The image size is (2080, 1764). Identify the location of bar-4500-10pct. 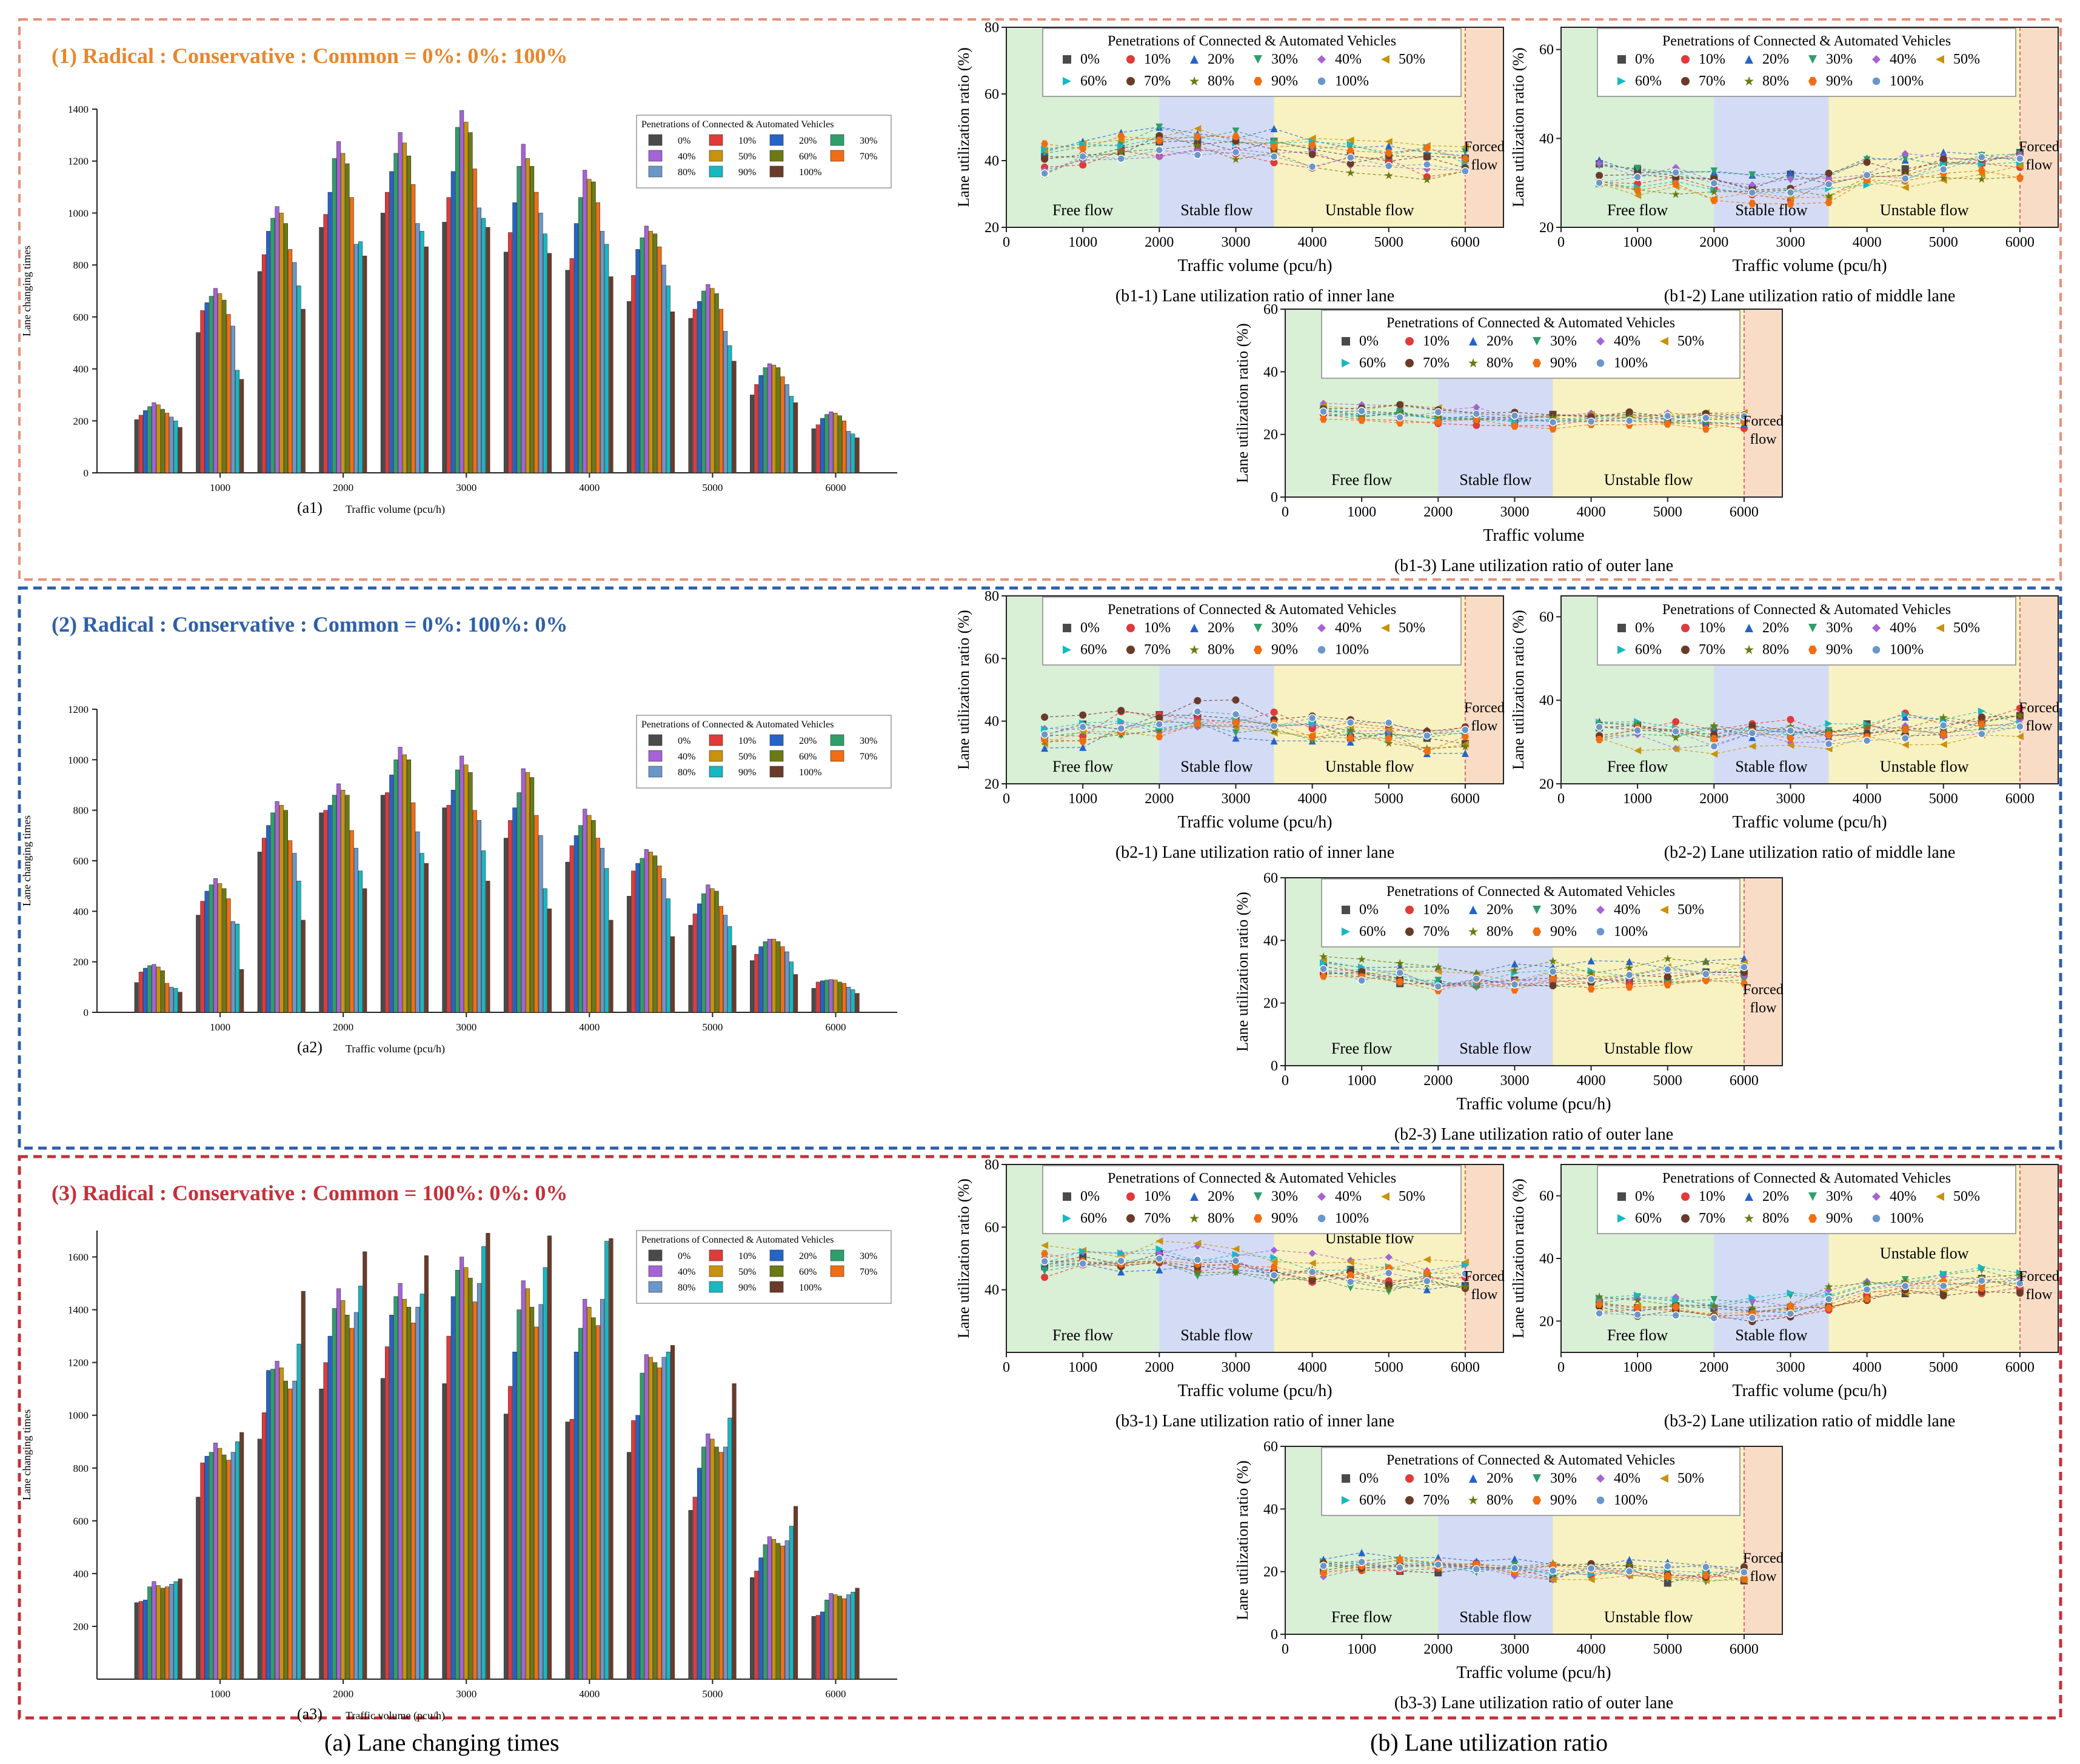
(633, 374).